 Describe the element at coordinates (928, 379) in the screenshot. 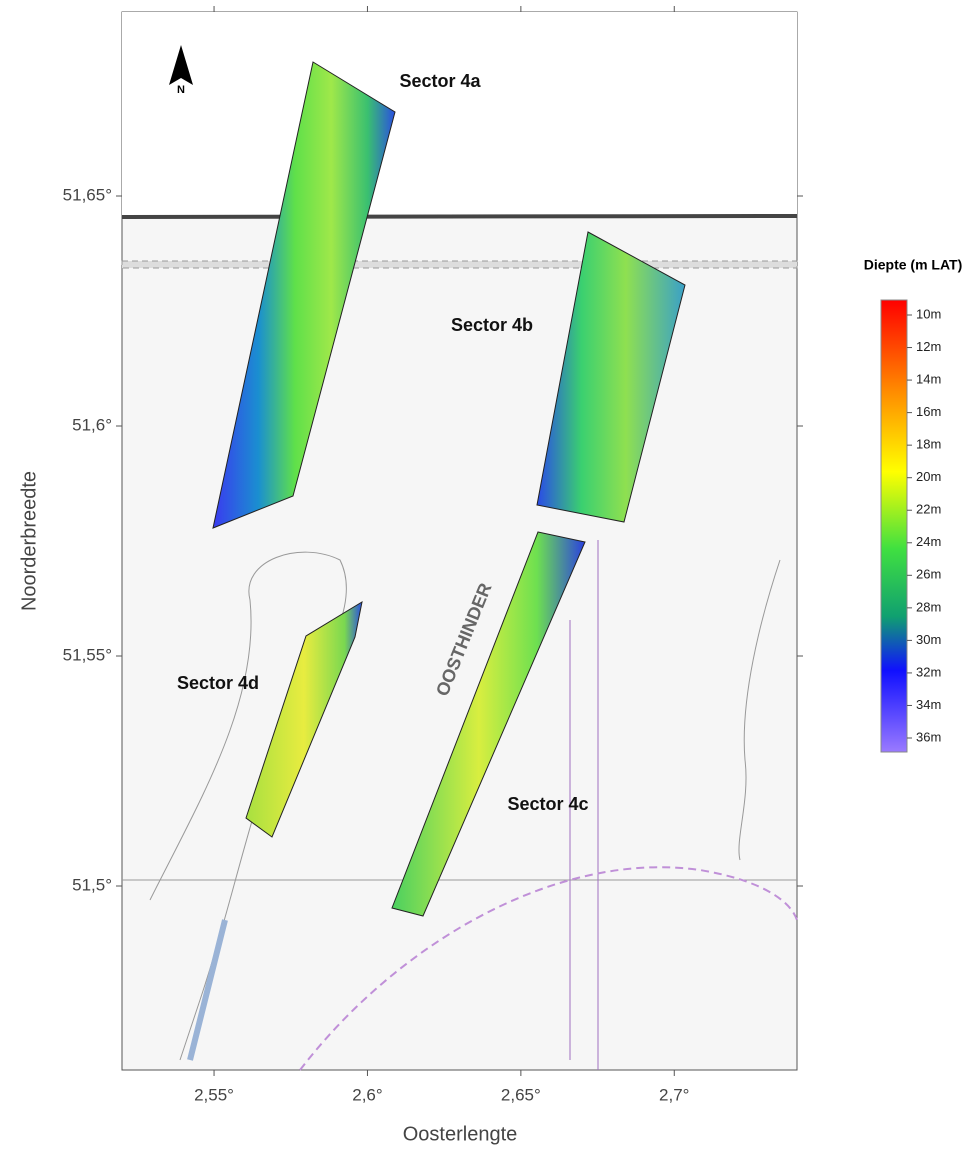

I see `legend-label: 14m` at that location.